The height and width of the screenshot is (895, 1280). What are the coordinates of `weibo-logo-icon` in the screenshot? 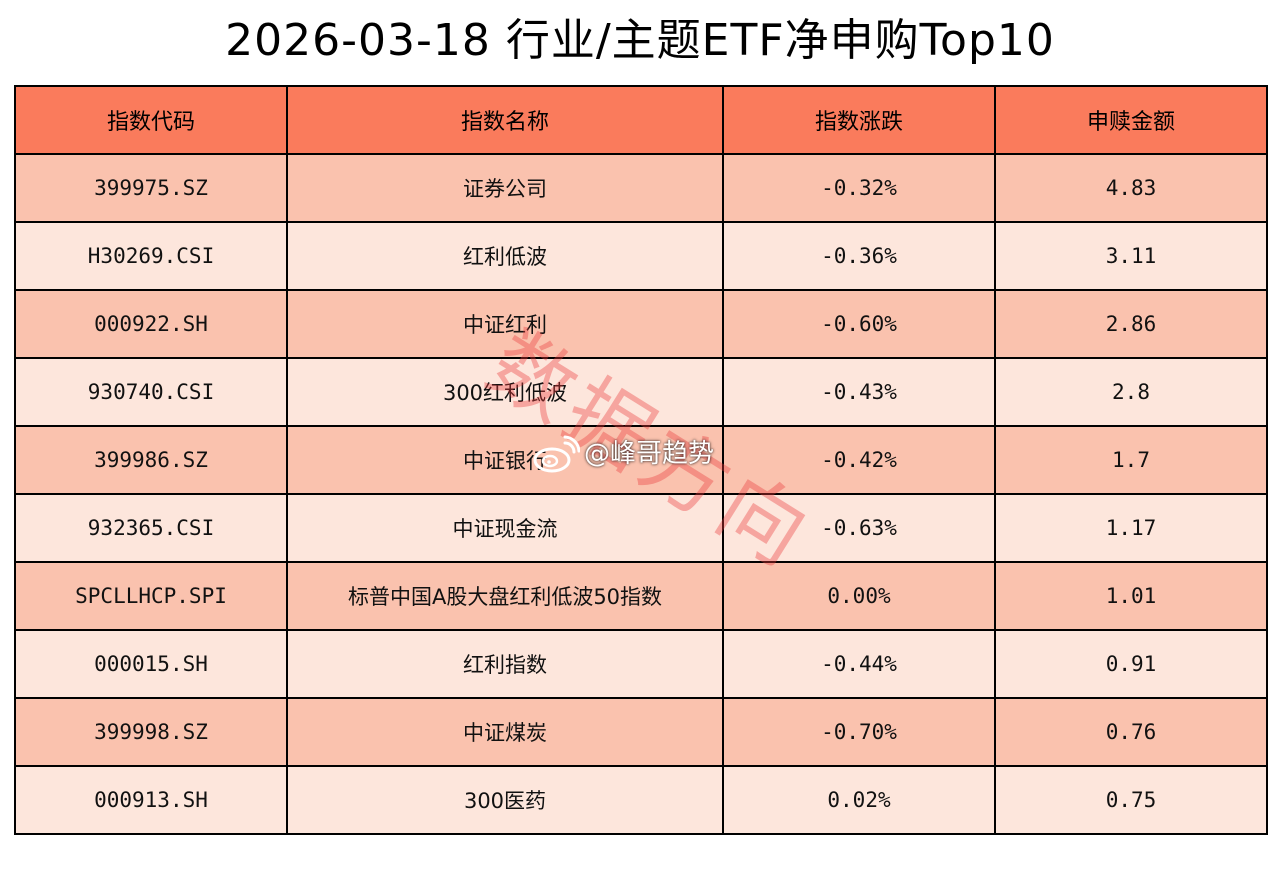 It's located at (556, 453).